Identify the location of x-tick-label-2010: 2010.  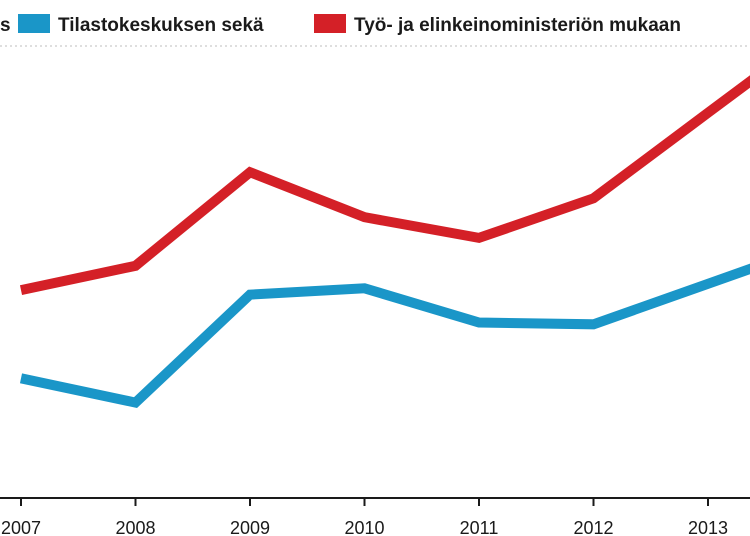
(364, 527).